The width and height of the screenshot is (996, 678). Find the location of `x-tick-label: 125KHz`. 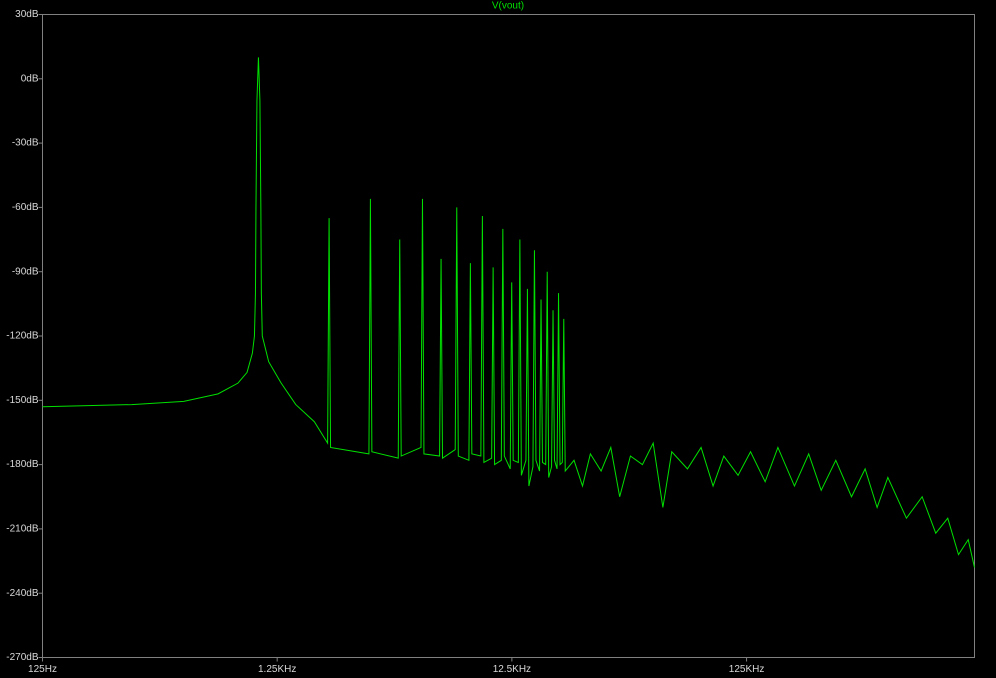

x-tick-label: 125KHz is located at coordinates (747, 669).